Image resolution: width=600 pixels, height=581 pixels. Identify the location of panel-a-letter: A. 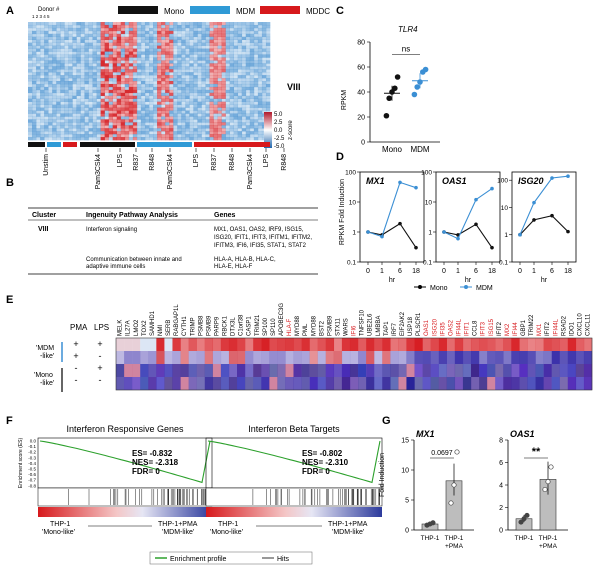
(10, 11).